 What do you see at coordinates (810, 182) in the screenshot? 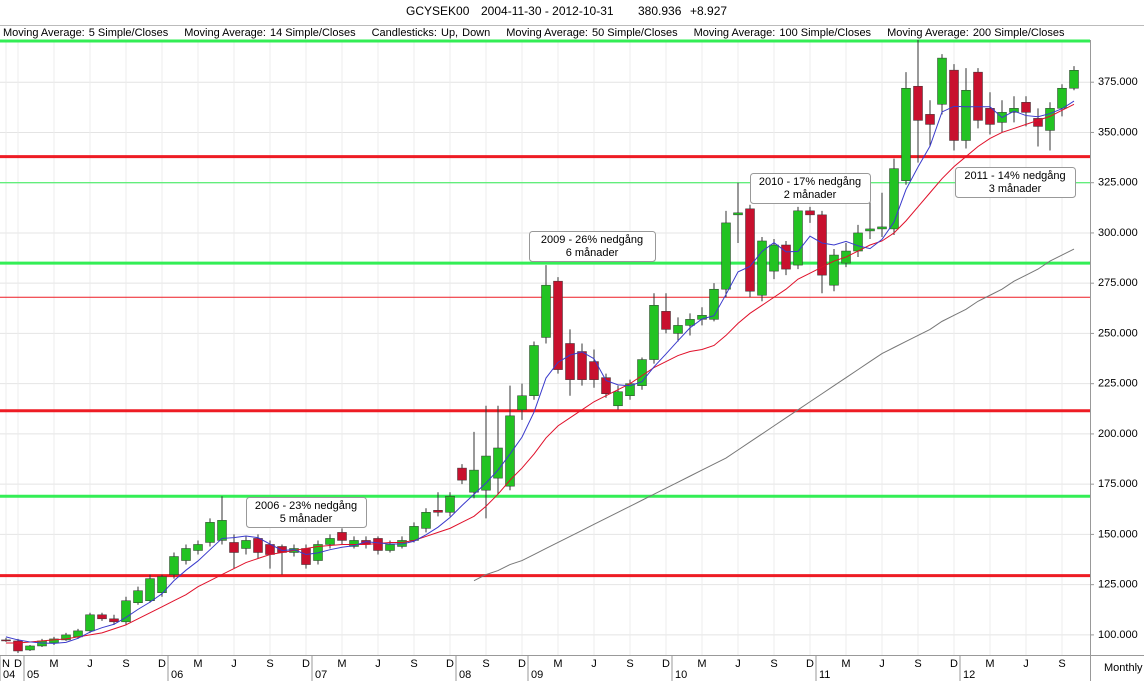
I see `annotation-text: 2010 - 17% nedgång` at bounding box center [810, 182].